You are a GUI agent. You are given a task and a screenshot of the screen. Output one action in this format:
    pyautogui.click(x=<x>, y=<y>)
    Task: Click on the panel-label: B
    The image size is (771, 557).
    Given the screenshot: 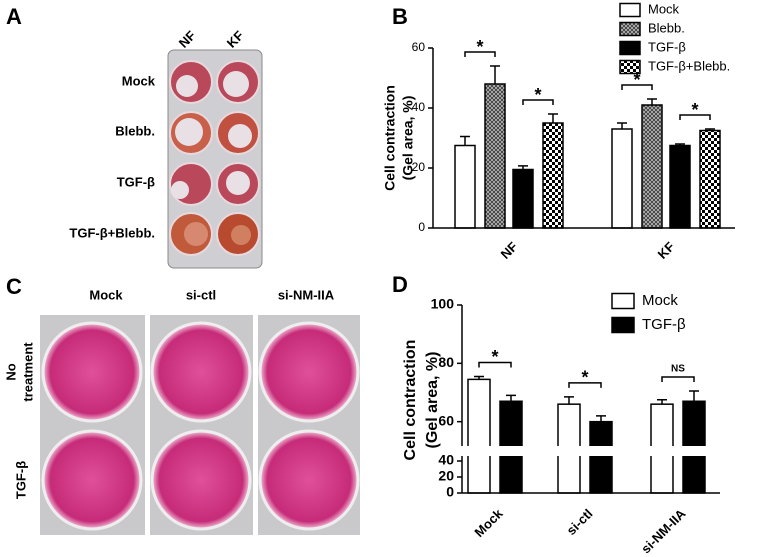 What is the action you would take?
    pyautogui.click(x=400, y=16)
    